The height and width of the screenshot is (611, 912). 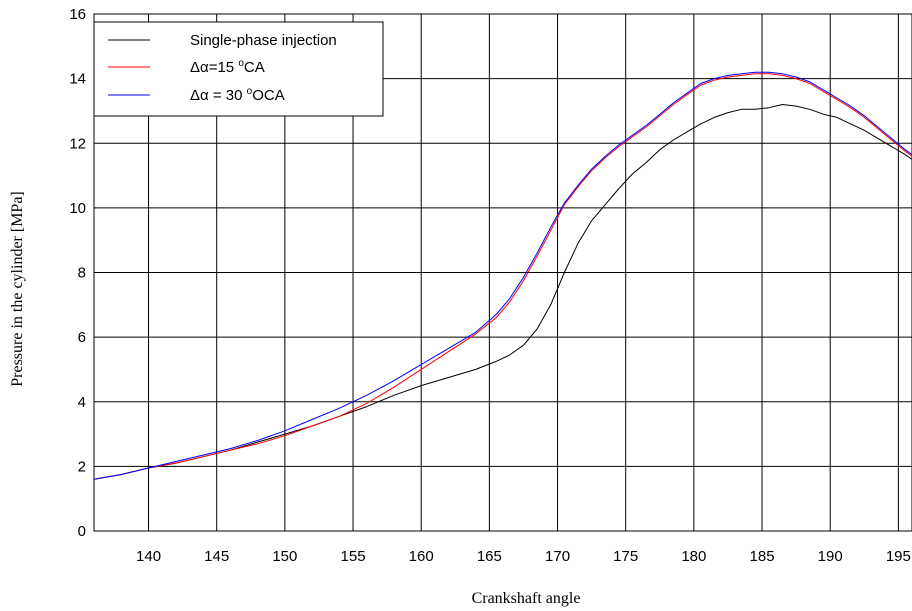 What do you see at coordinates (557, 556) in the screenshot?
I see `x-tick-label: 170` at bounding box center [557, 556].